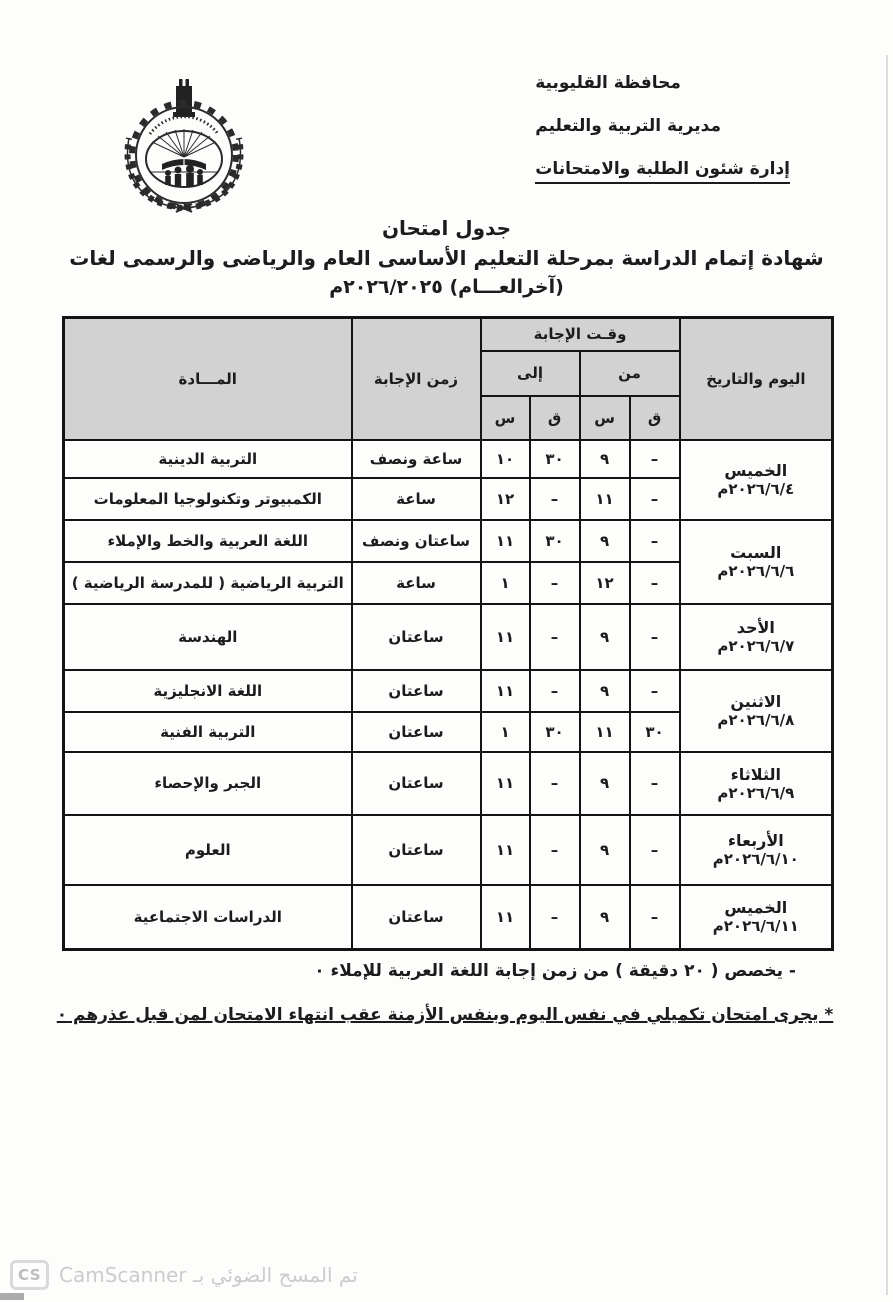  I want to click on col-header-from: من, so click(629, 373).